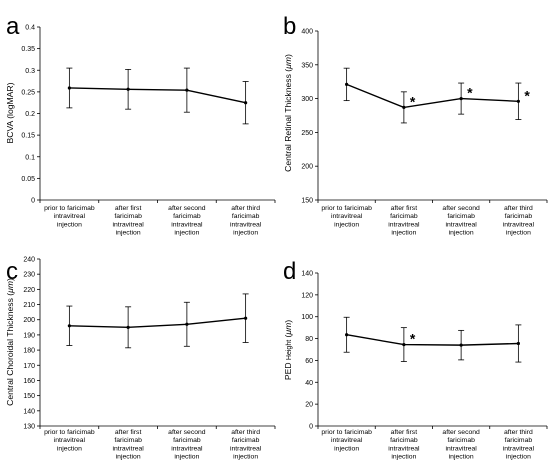 This screenshot has height=466, width=550. I want to click on y-axis-label-part: μm, so click(10, 287).